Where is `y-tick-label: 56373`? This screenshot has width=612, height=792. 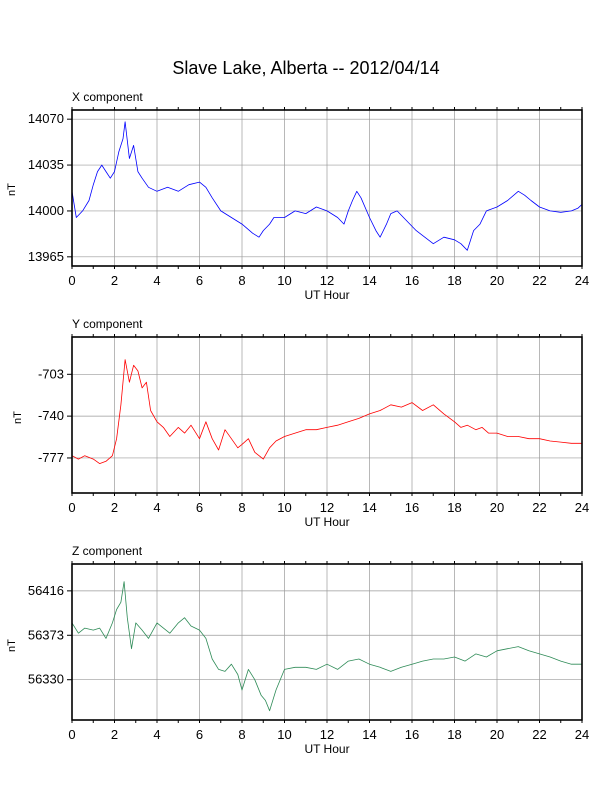
y-tick-label: 56373 is located at coordinates (46, 634).